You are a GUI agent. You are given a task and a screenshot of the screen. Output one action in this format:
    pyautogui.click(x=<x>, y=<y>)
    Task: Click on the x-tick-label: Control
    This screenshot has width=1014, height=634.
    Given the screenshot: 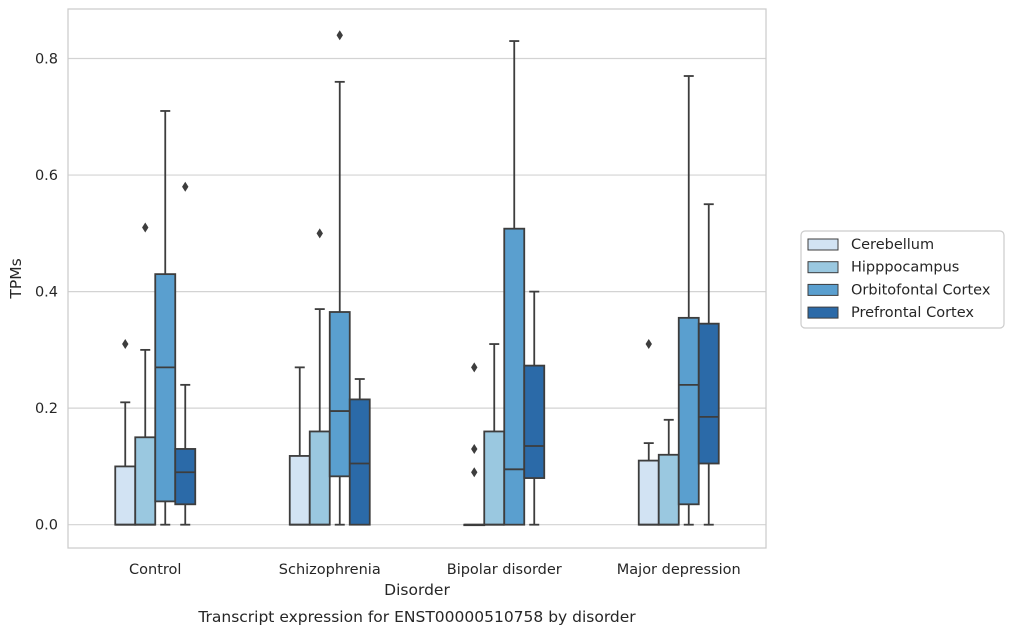 What is the action you would take?
    pyautogui.click(x=155, y=570)
    